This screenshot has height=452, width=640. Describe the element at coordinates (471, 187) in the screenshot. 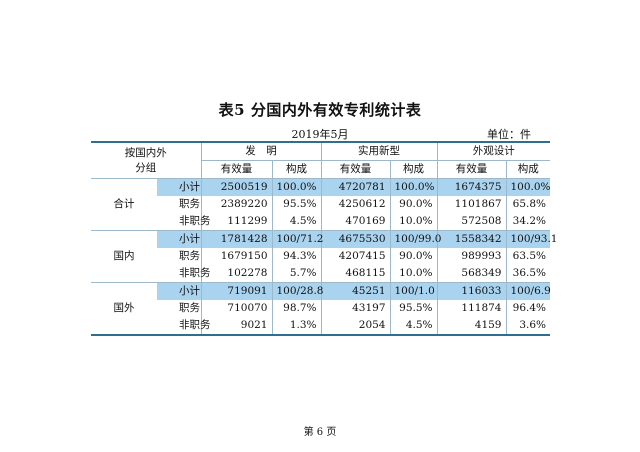

I see `count-cell: 1674375` at that location.